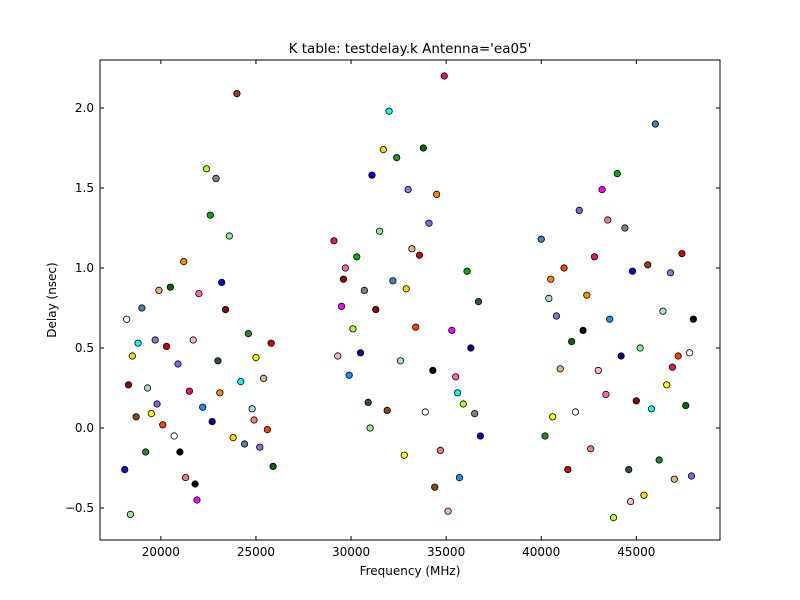 The height and width of the screenshot is (600, 800). What do you see at coordinates (84, 428) in the screenshot?
I see `y-tick-label: 0.0` at bounding box center [84, 428].